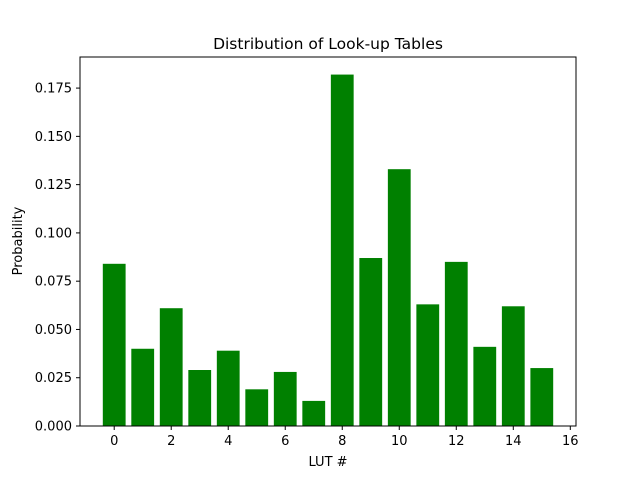  I want to click on x-tick-label: 8, so click(342, 441).